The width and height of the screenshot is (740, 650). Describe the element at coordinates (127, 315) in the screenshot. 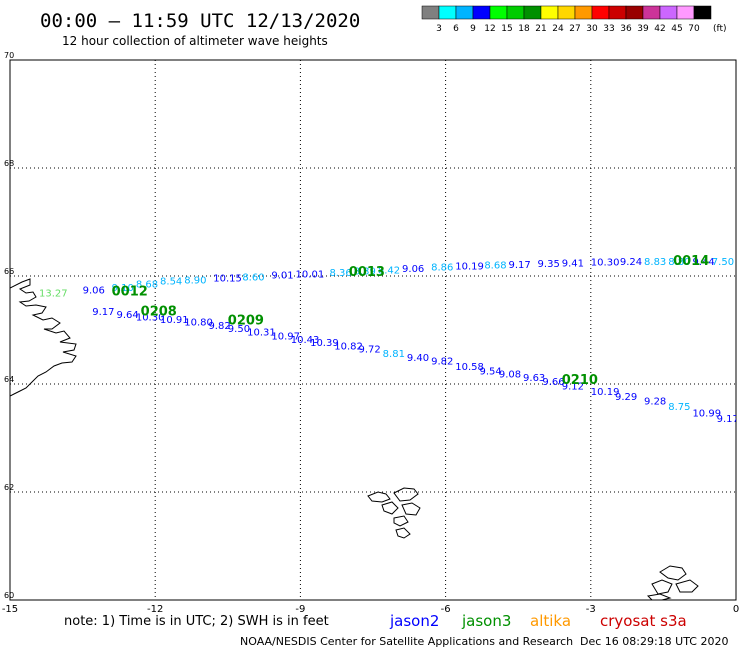

I see `wave-height-value: 9.64` at that location.